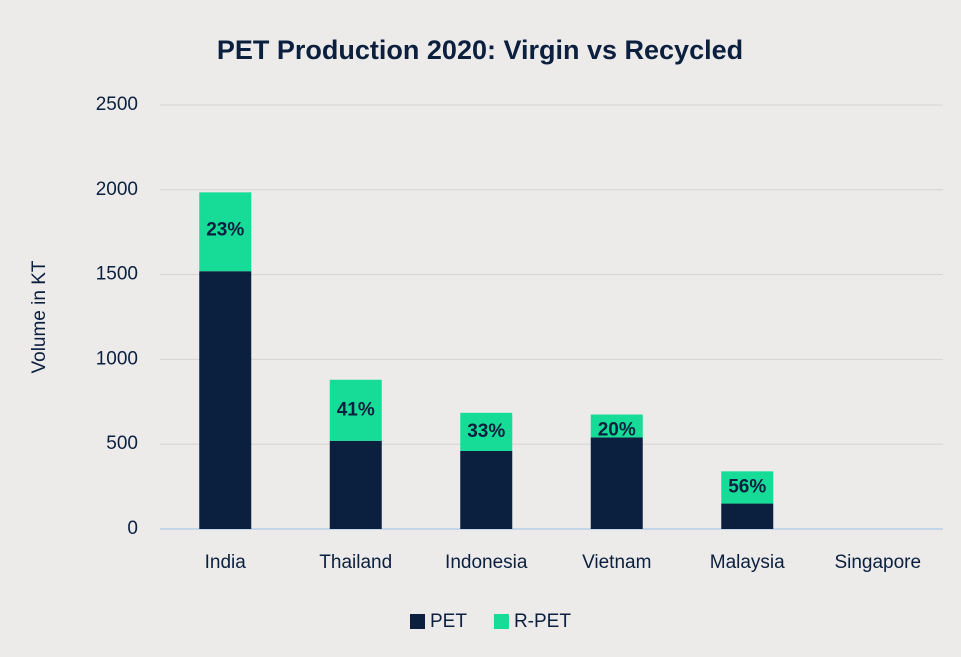 The height and width of the screenshot is (657, 961). Describe the element at coordinates (117, 358) in the screenshot. I see `y-tick-label: 1000` at that location.